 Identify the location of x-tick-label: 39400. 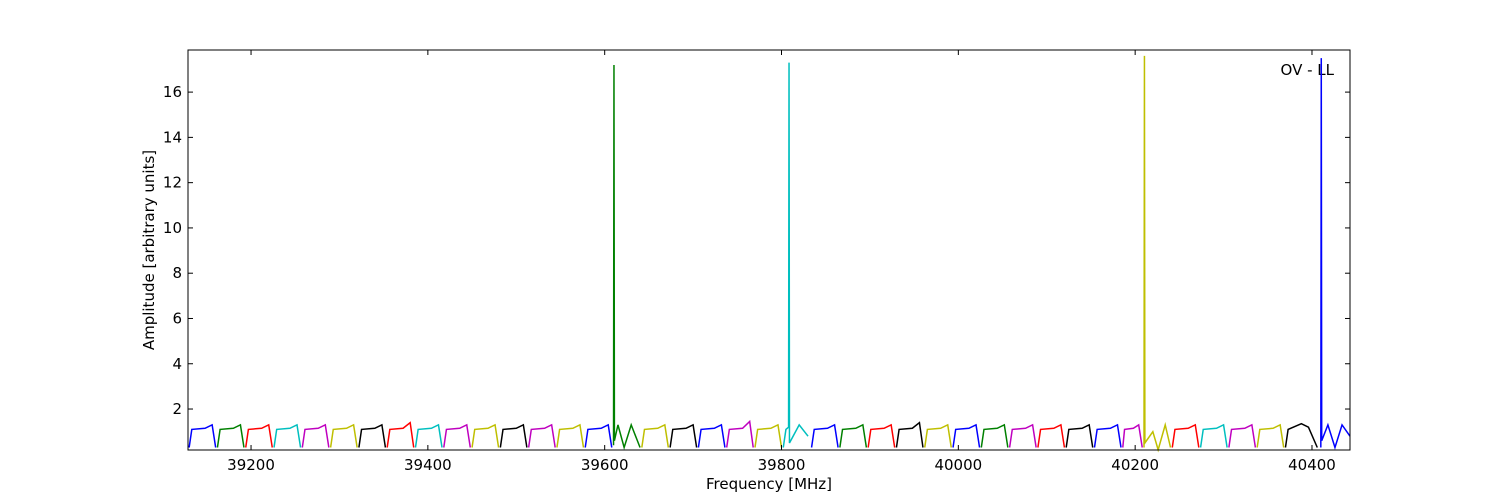
(428, 465).